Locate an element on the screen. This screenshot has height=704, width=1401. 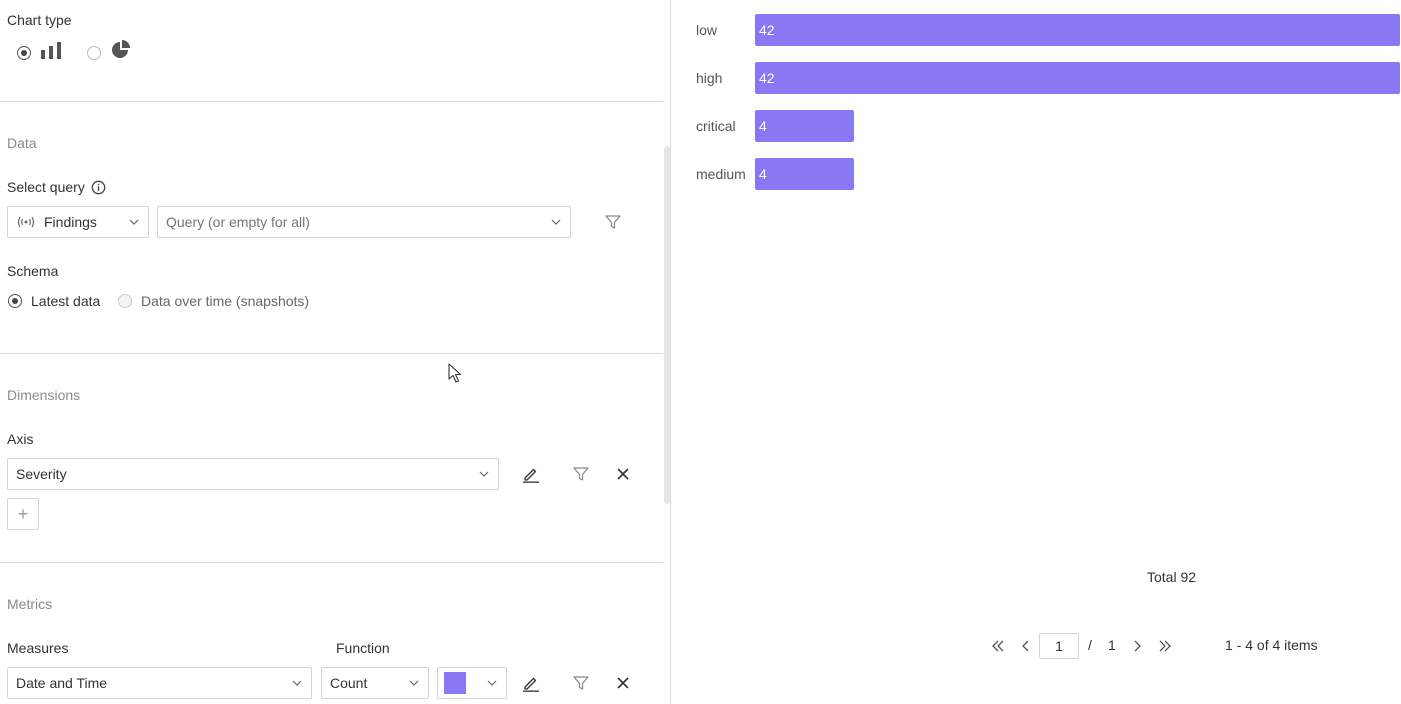
axis-label: Axis is located at coordinates (20, 439).